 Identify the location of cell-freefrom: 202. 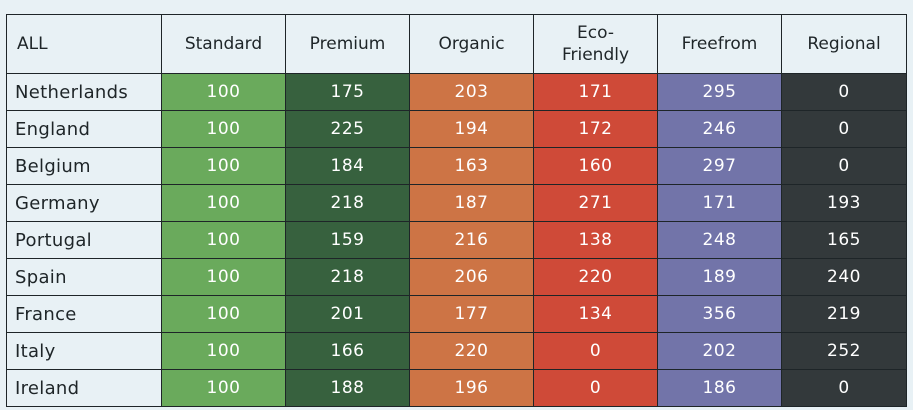
(719, 351).